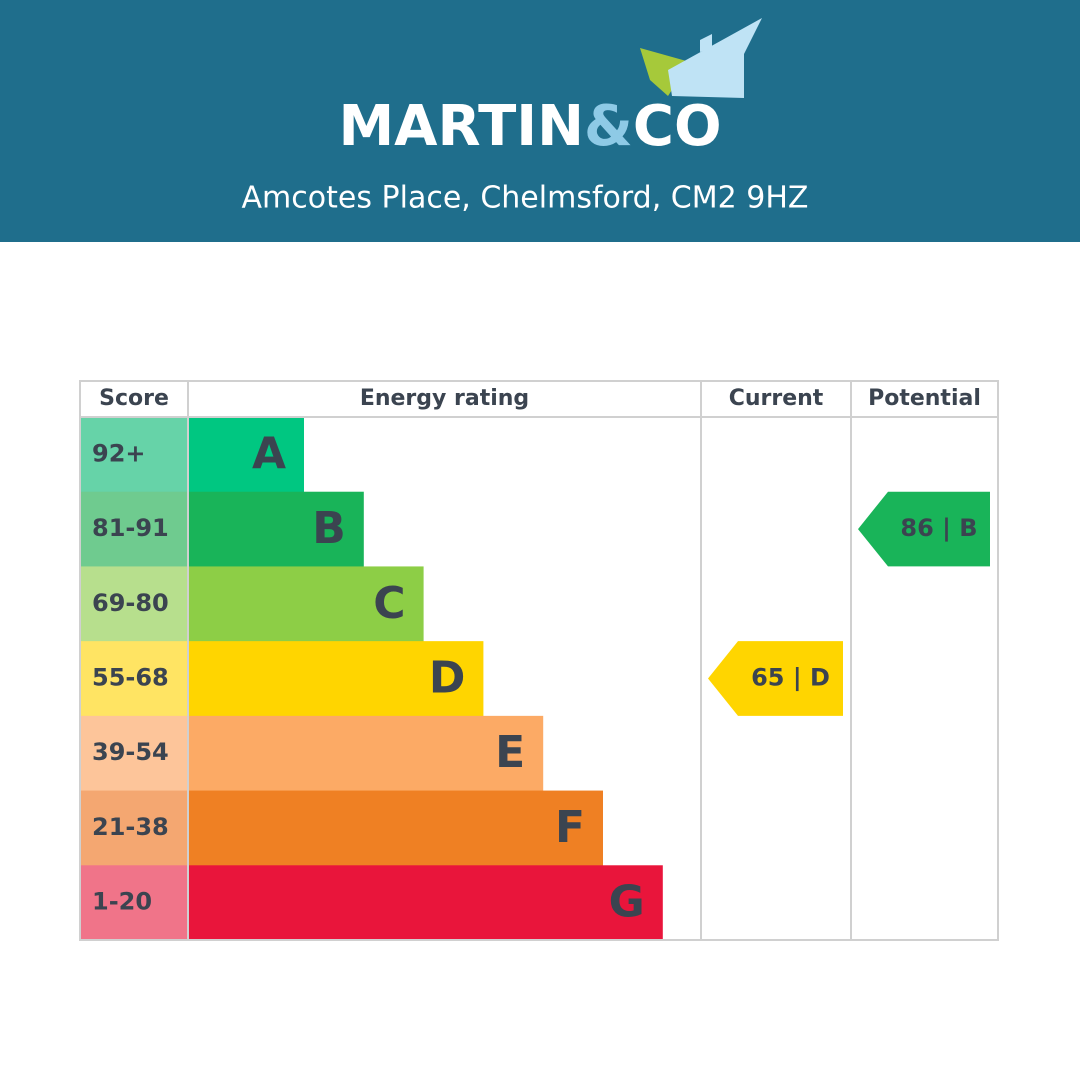 The width and height of the screenshot is (1080, 1084). Describe the element at coordinates (329, 528) in the screenshot. I see `rating-letter: B` at that location.